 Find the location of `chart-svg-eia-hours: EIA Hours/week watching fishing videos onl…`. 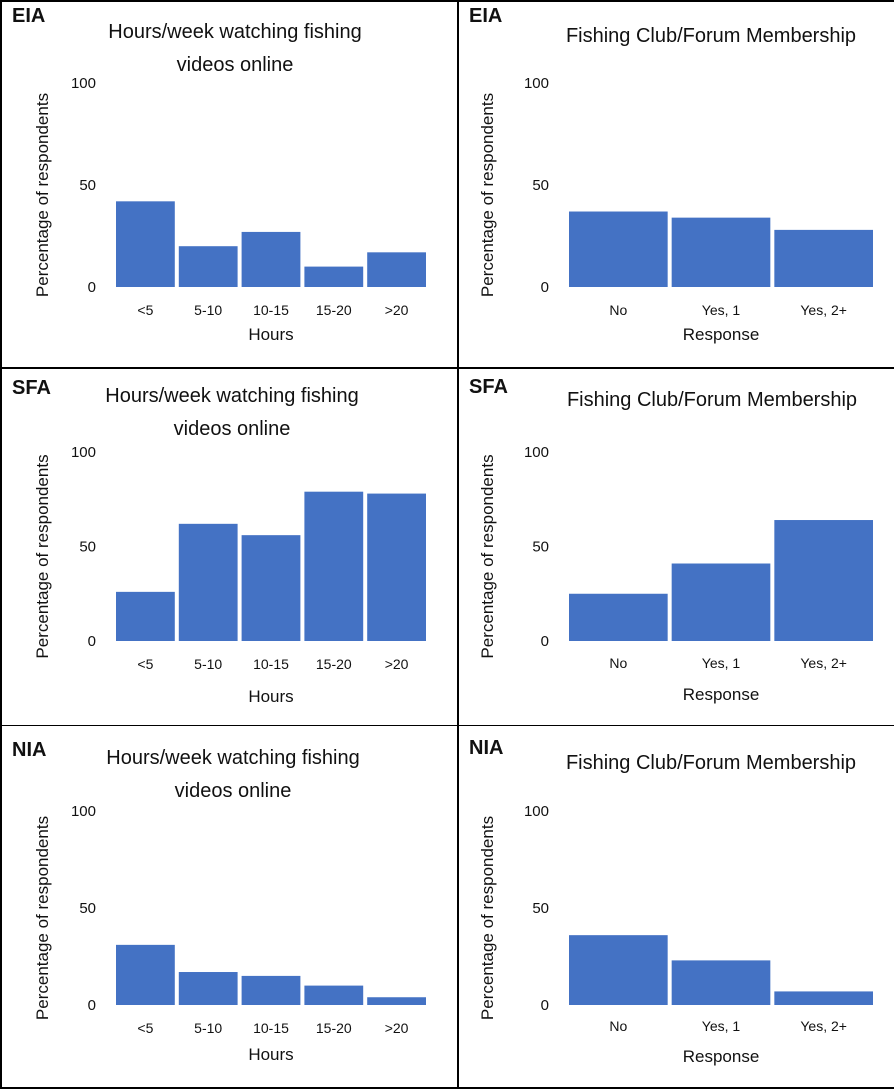

chart-svg-eia-hours: EIA Hours/week watching fishing videos onl… is located at coordinates (219, 174).